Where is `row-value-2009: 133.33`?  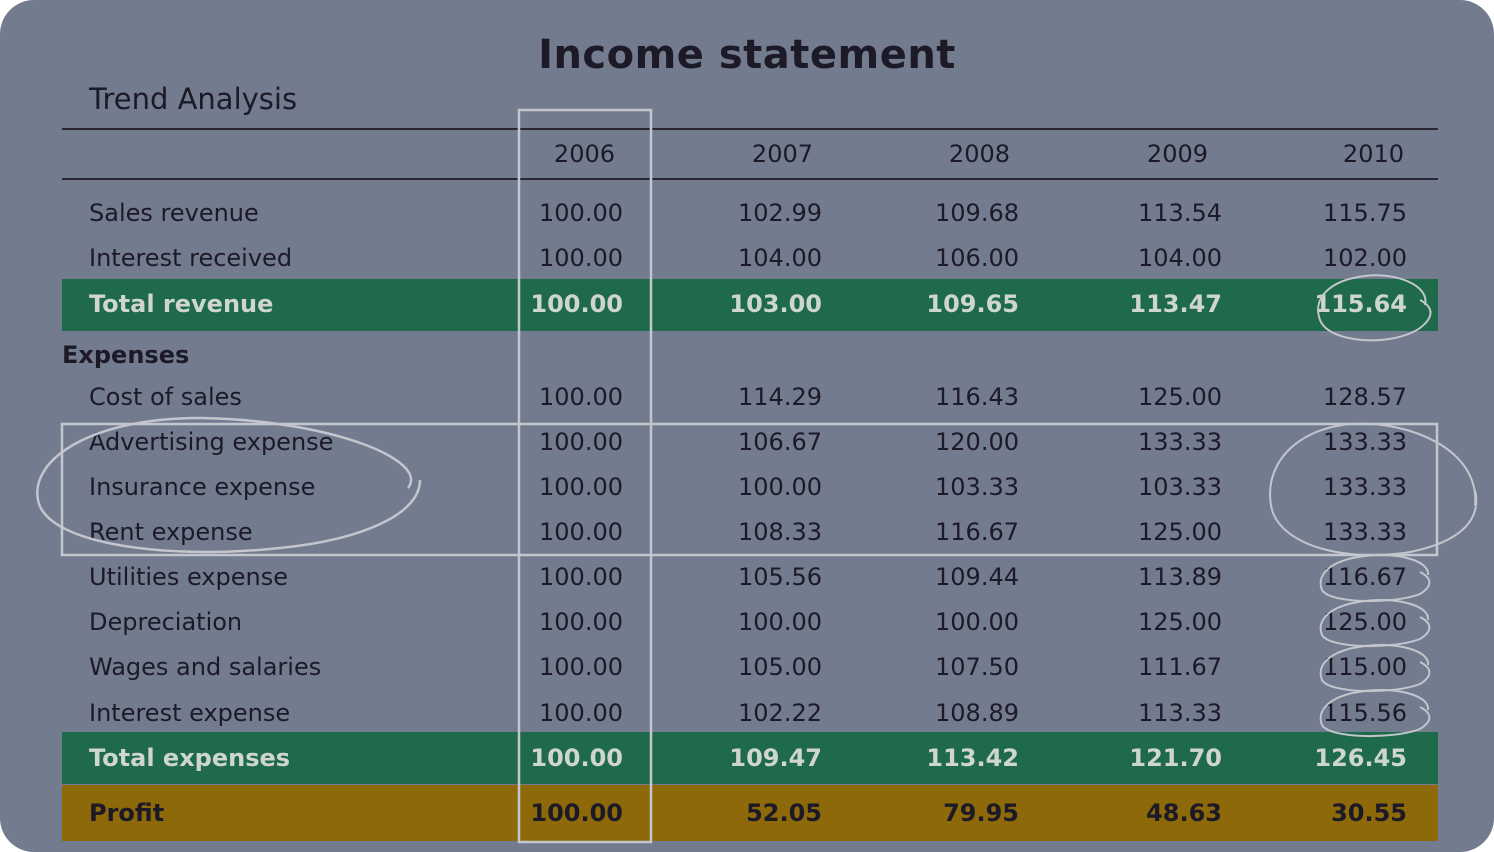
row-value-2009: 133.33 is located at coordinates (1180, 442).